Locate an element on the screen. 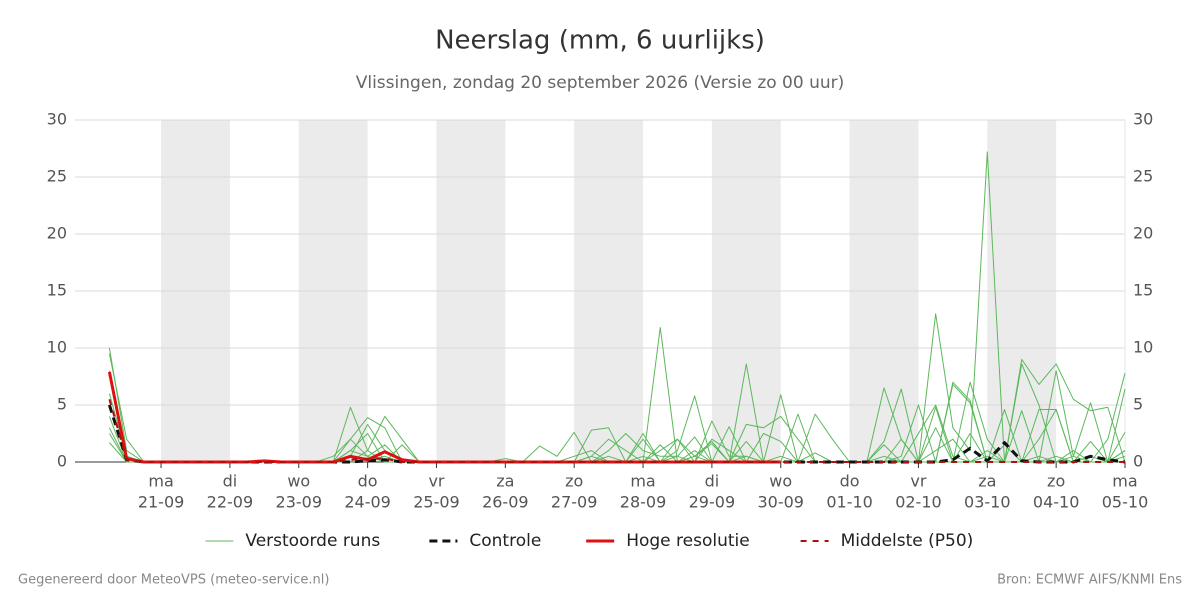 This screenshot has height=604, width=1200. x-tick-label: 29-09 is located at coordinates (712, 502).